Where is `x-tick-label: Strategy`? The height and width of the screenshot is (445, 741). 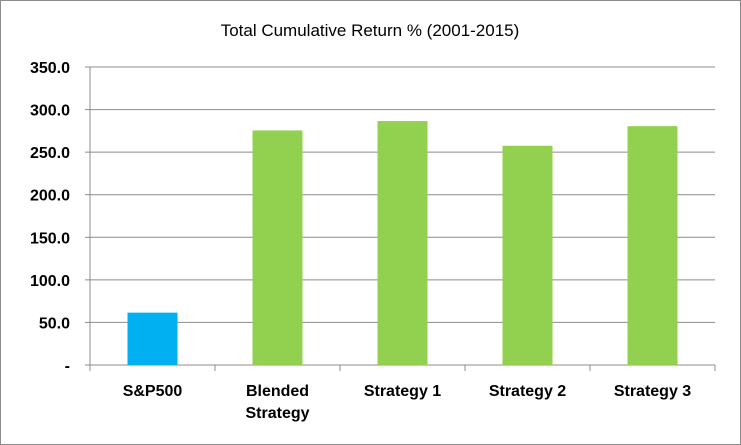
x-tick-label: Strategy is located at coordinates (277, 413).